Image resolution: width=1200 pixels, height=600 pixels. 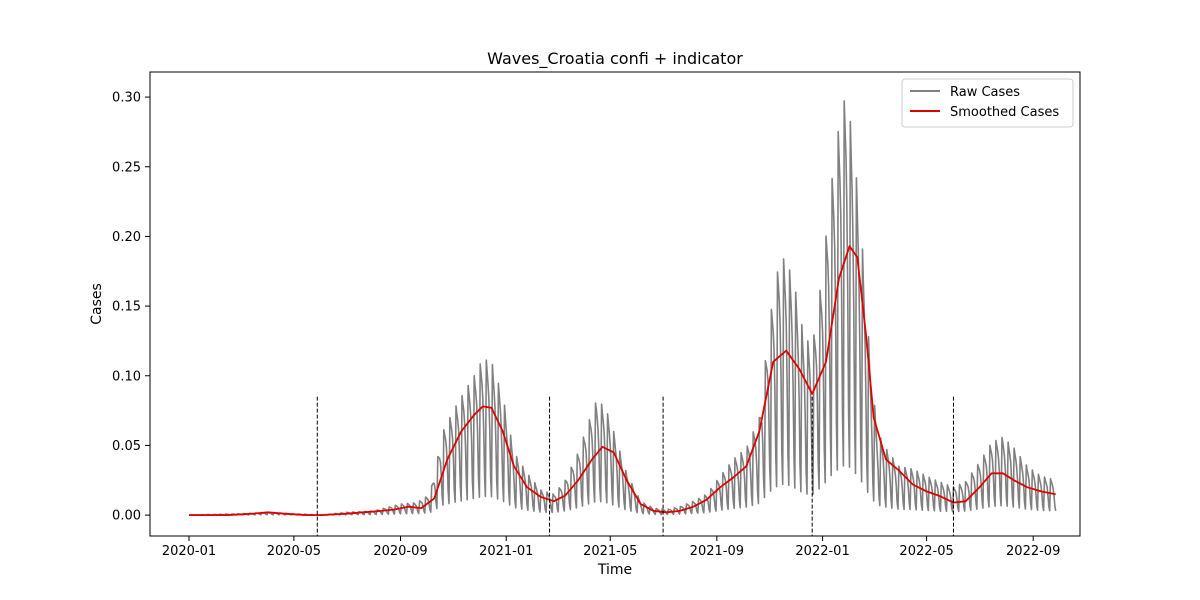 What do you see at coordinates (126, 446) in the screenshot?
I see `y-tick-label-1: 0.05` at bounding box center [126, 446].